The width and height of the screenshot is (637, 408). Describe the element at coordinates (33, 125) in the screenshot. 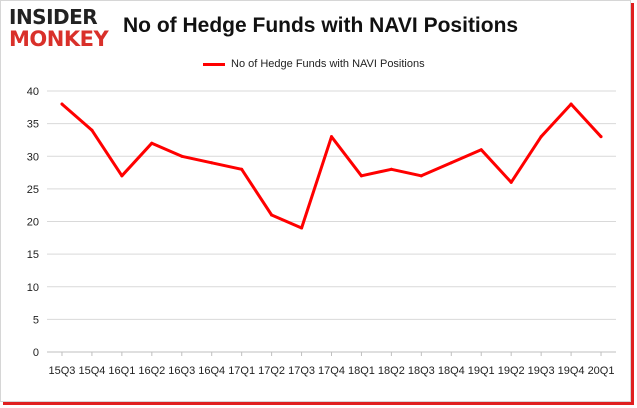

I see `y-tick-label: 35` at that location.